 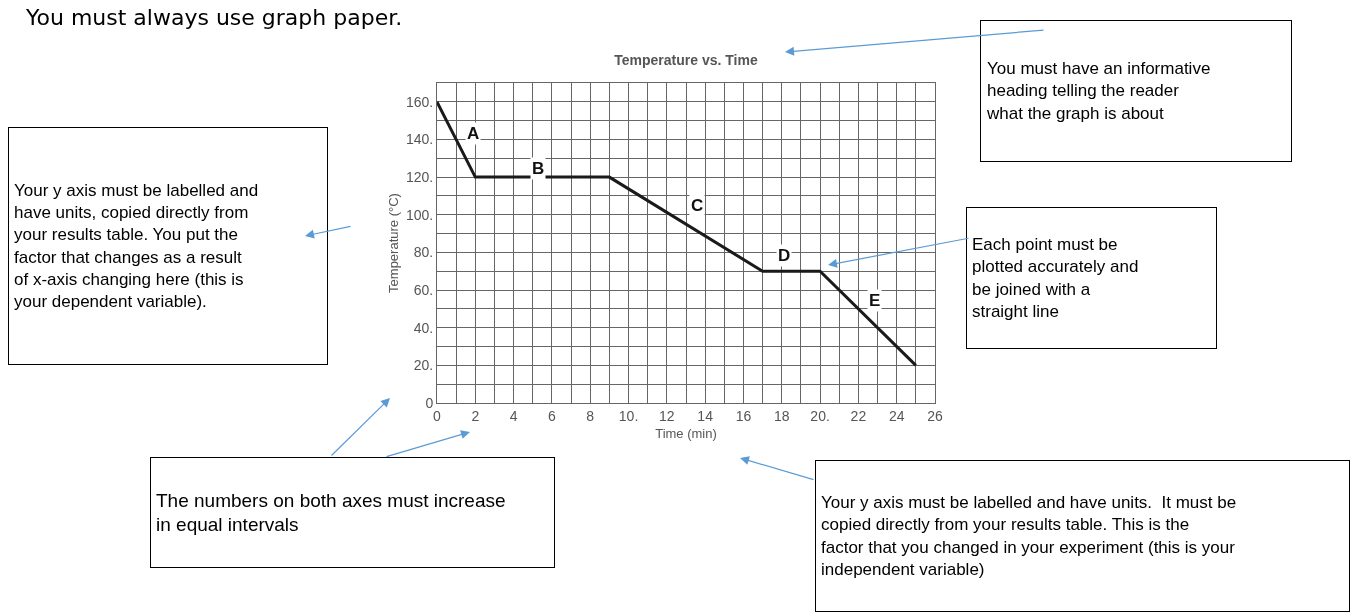 What do you see at coordinates (590, 415) in the screenshot?
I see `x-tick-label: 8` at bounding box center [590, 415].